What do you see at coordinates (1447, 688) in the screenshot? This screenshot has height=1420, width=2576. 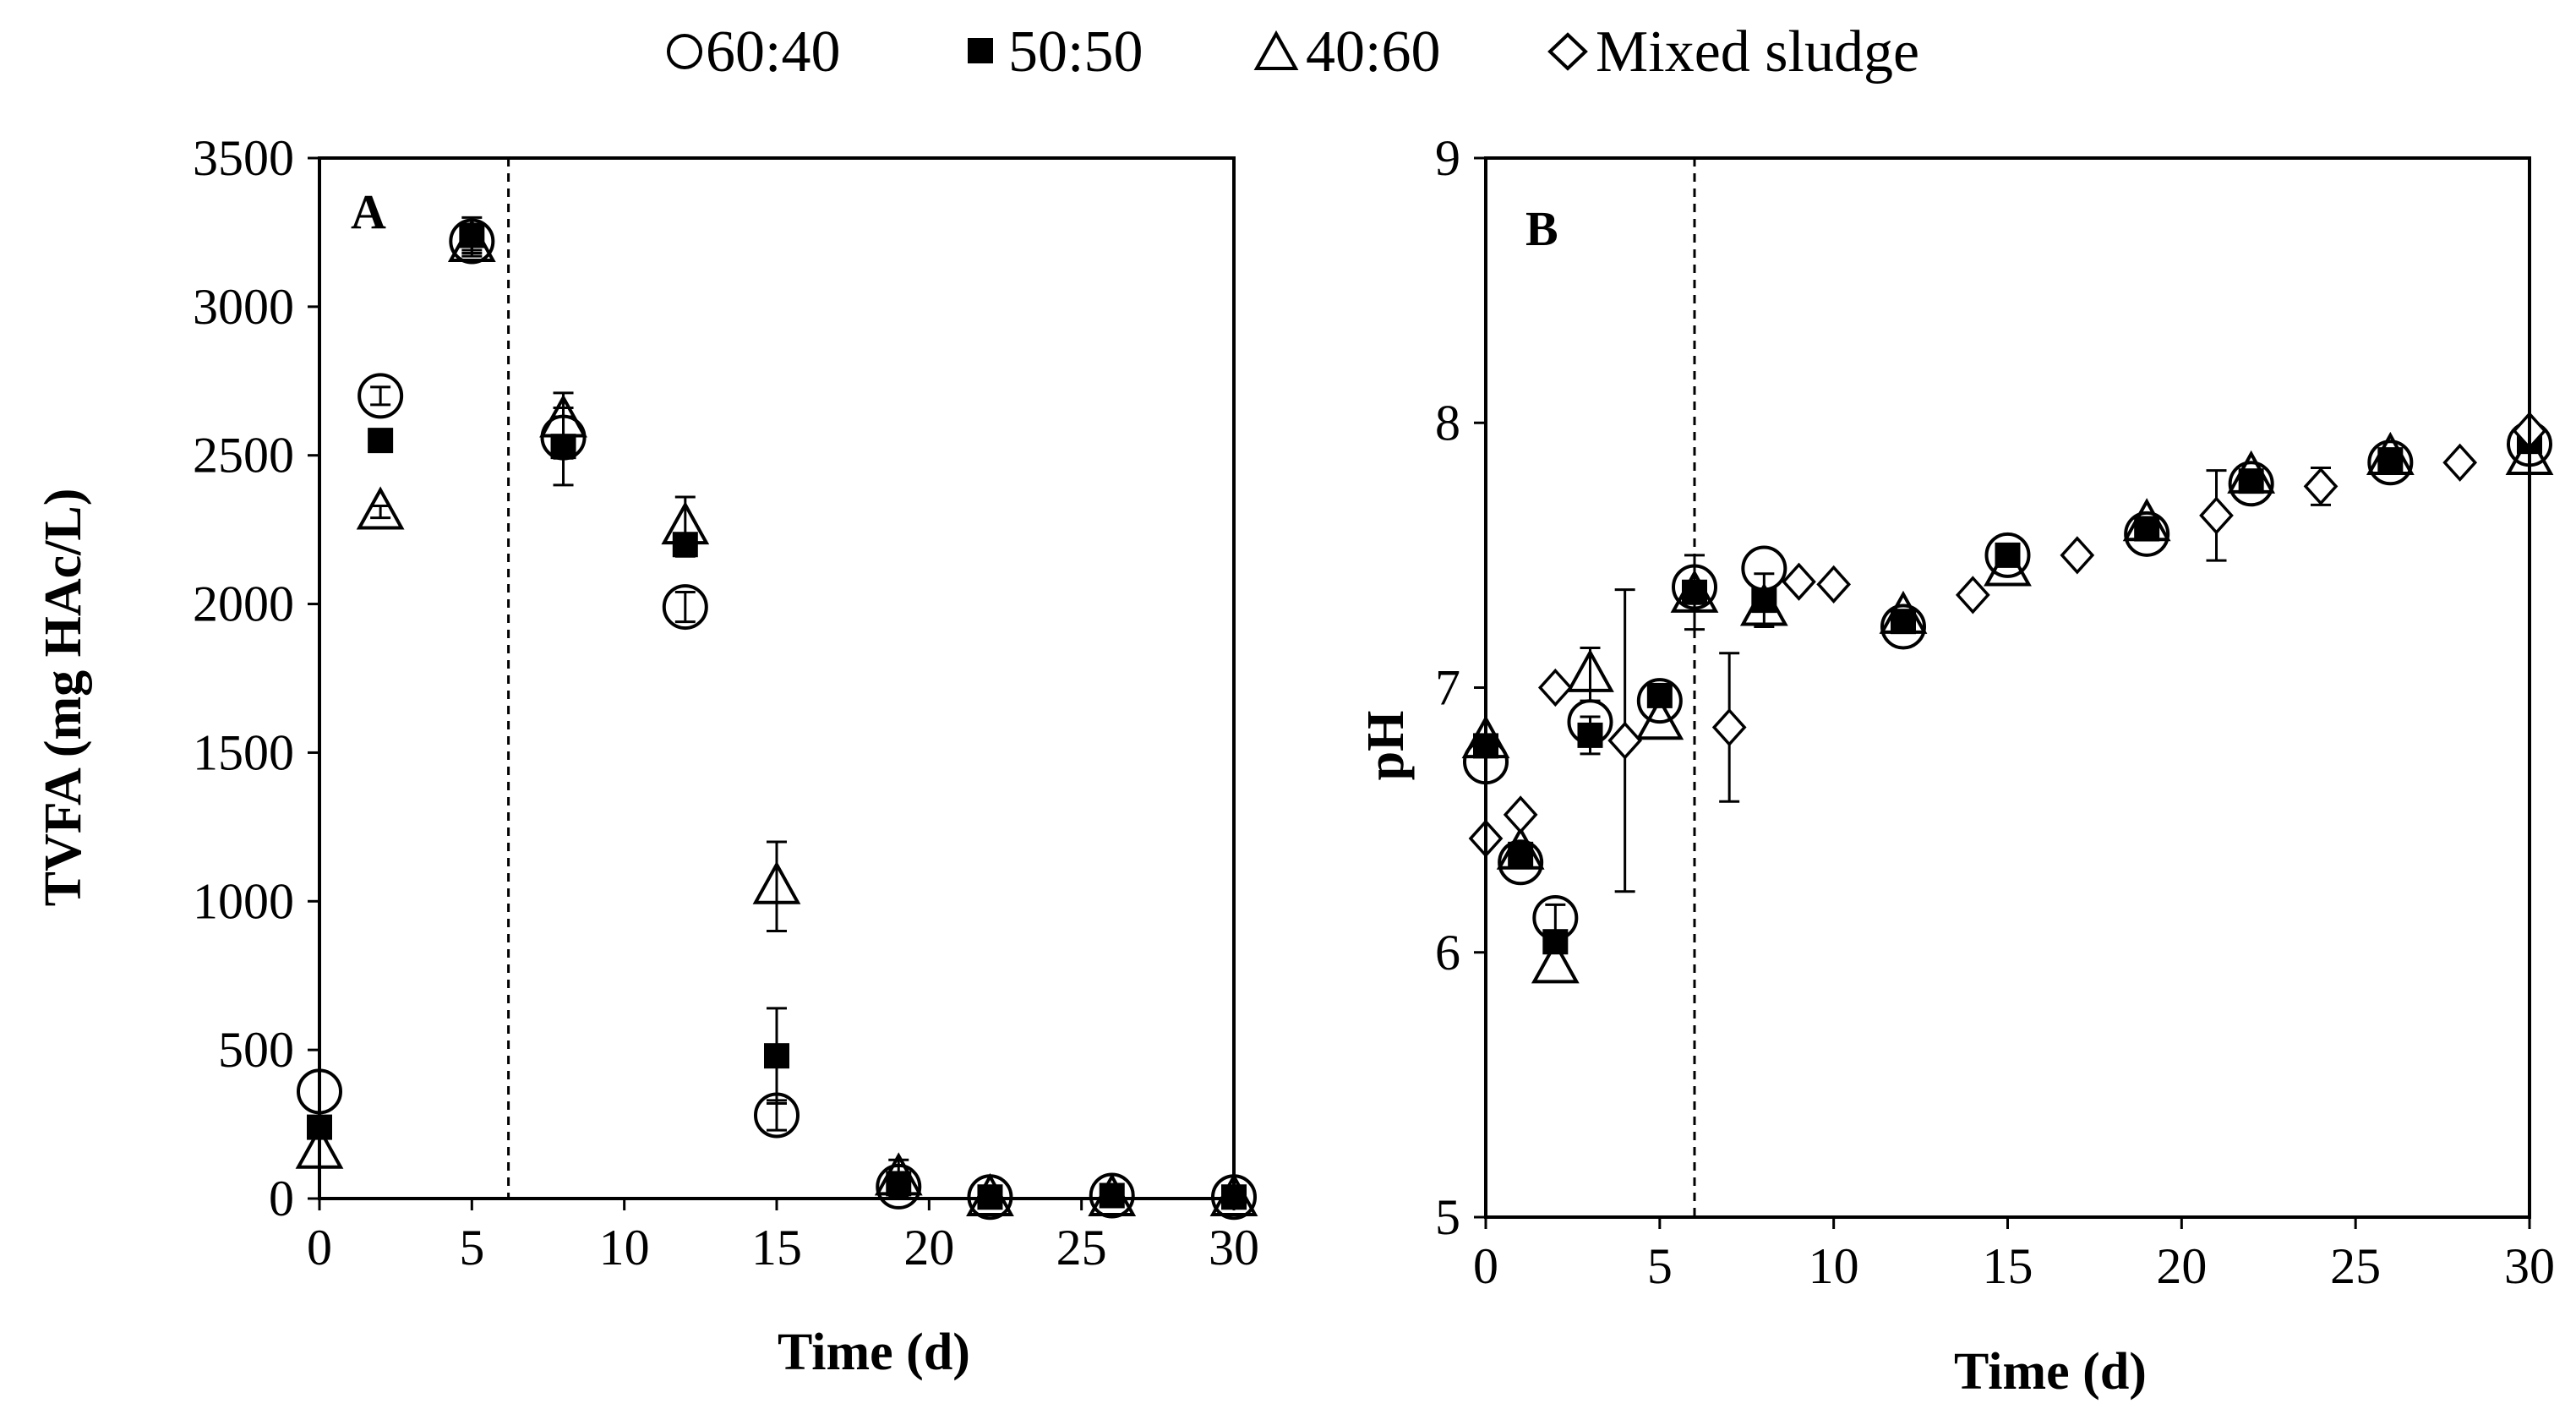 I see `y-tick-label: 7` at bounding box center [1447, 688].